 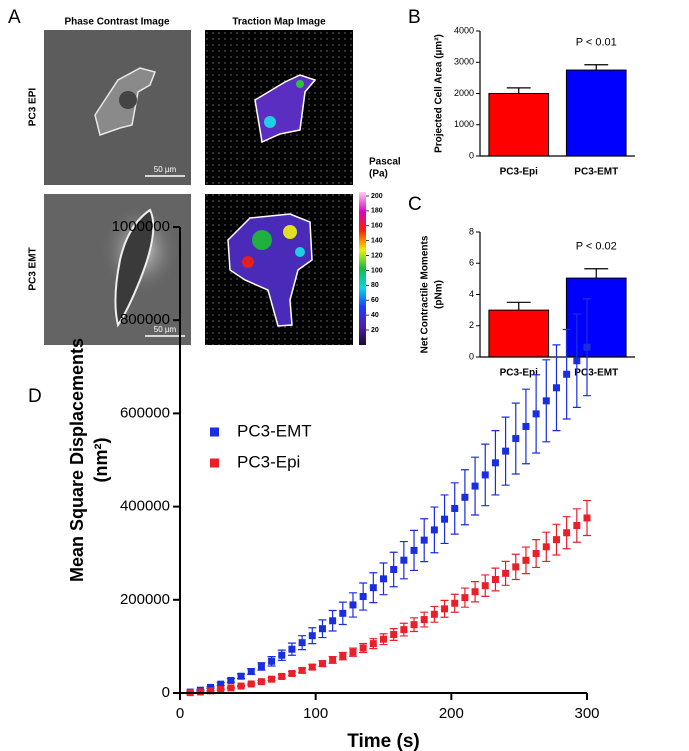 What do you see at coordinates (596, 43) in the screenshot?
I see `annotation: P < 0.01` at bounding box center [596, 43].